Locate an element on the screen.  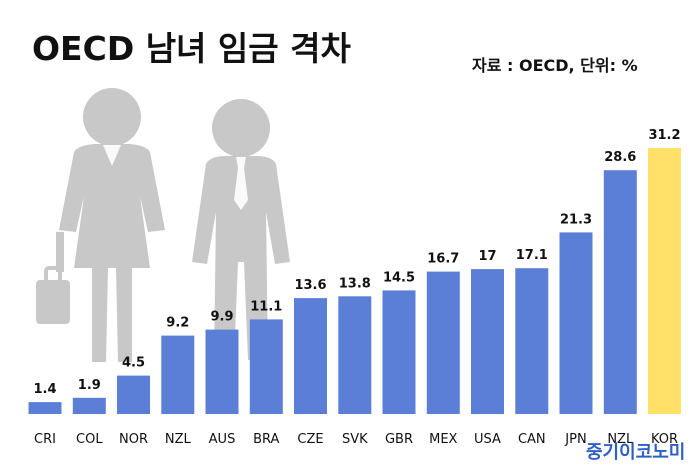
category-label: MEX is located at coordinates (443, 439).